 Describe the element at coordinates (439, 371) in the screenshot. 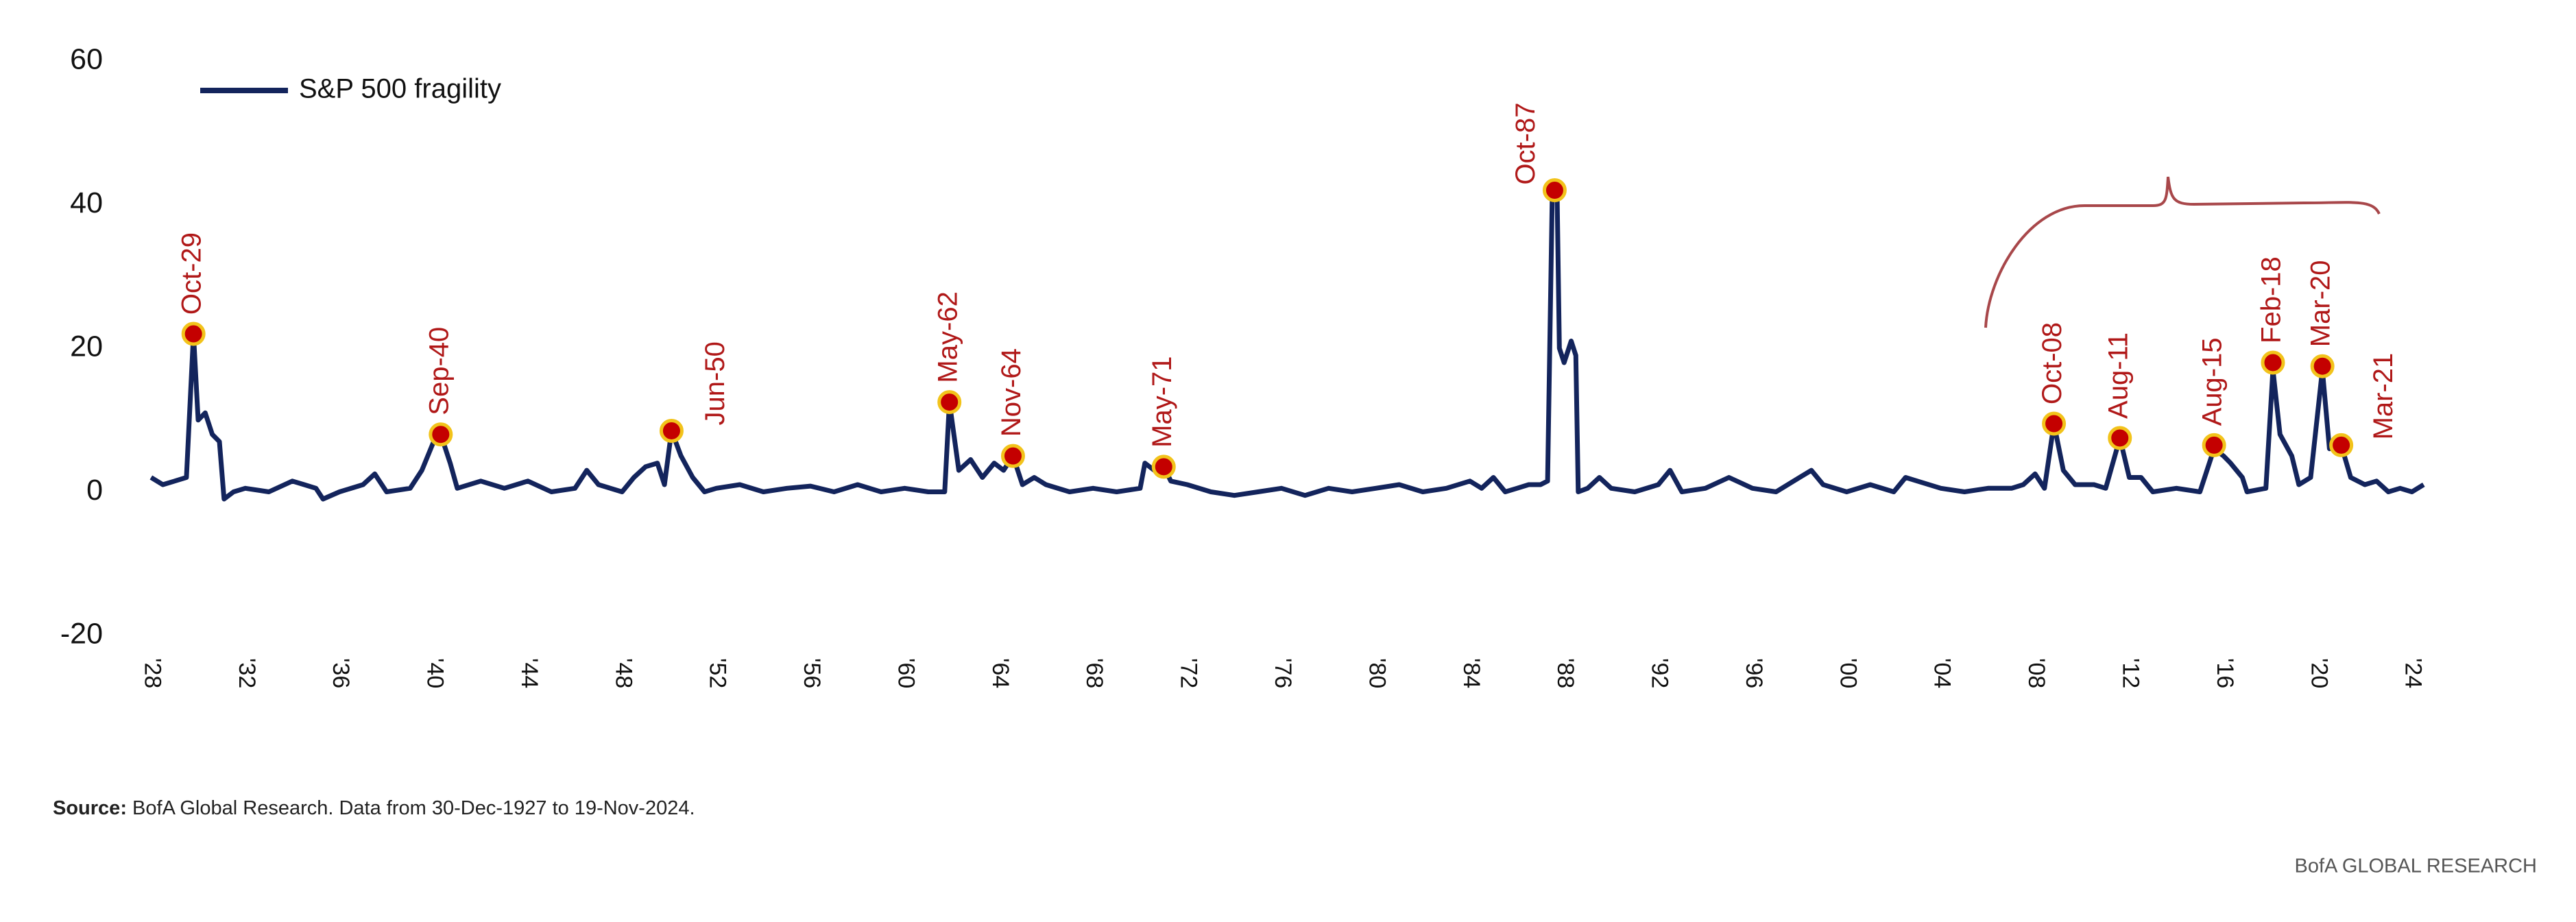

I see `annotation-label: Sep-40` at that location.